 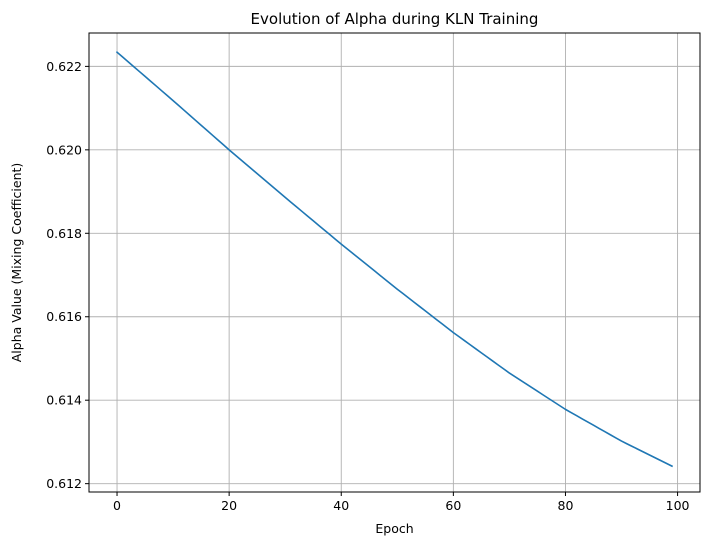 I want to click on y-tick-label: 0.616, so click(x=64, y=316).